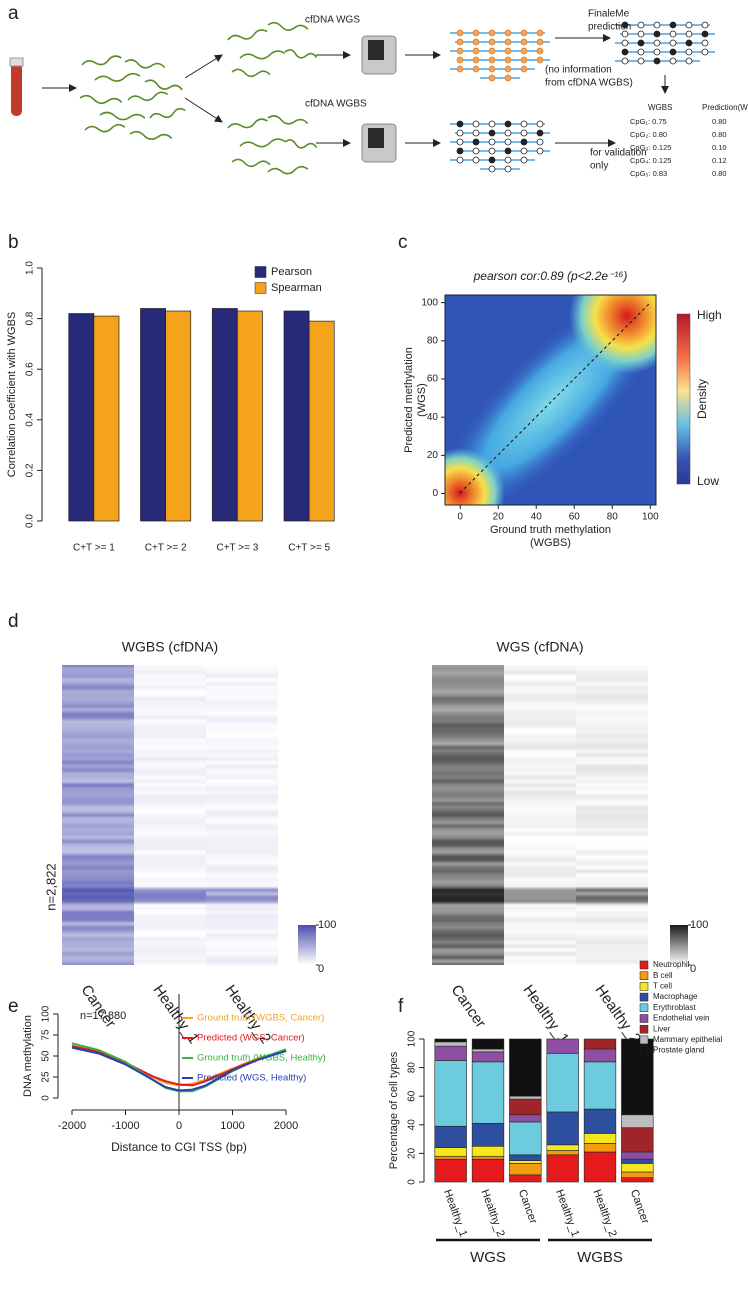 Image resolution: width=748 pixels, height=1299 pixels. I want to click on y-tick-label: 0.2, so click(30, 470).